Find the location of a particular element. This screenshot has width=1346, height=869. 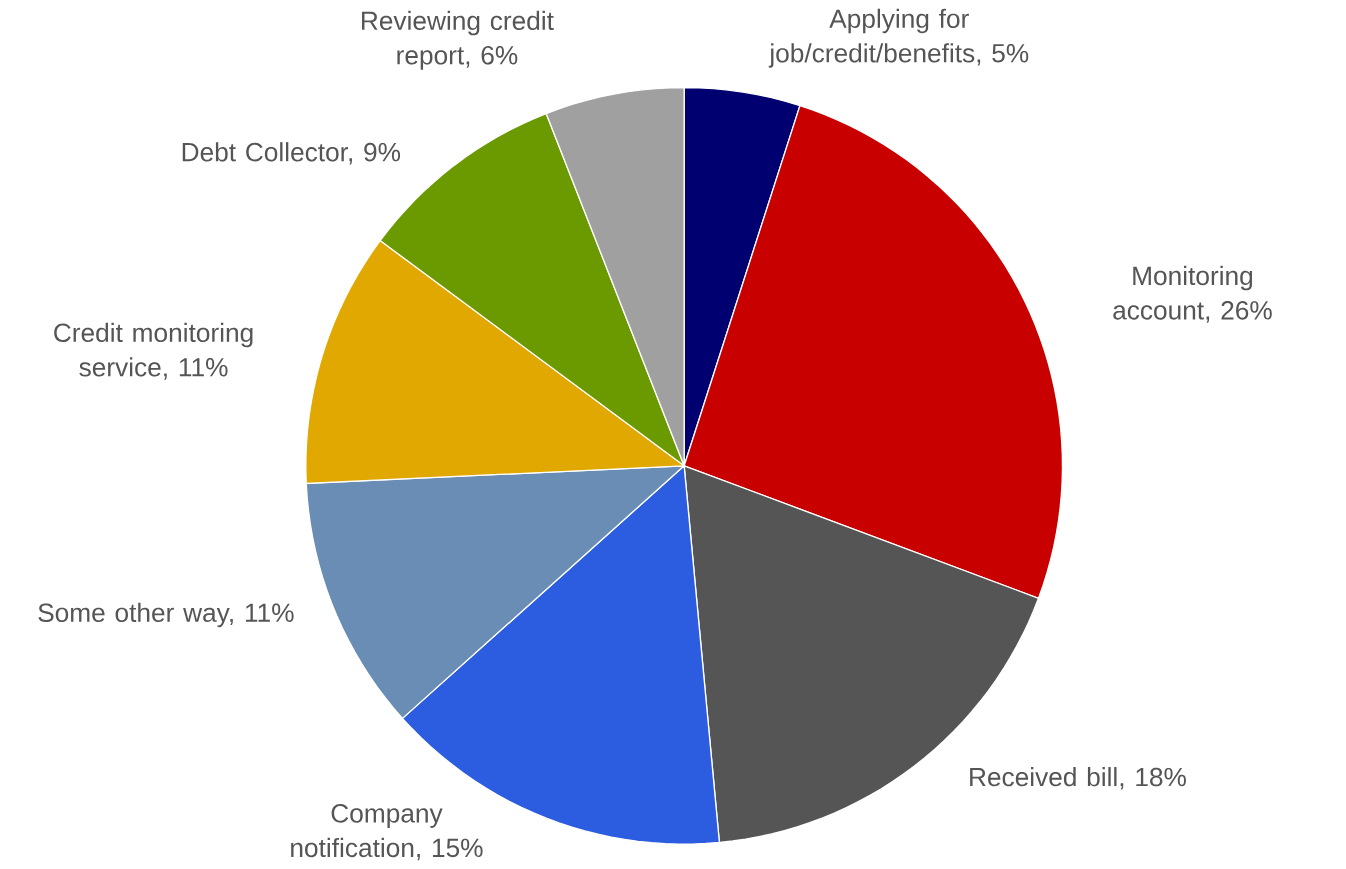

slice-label: Applying for job/credit/benefits, 5% is located at coordinates (898, 38).